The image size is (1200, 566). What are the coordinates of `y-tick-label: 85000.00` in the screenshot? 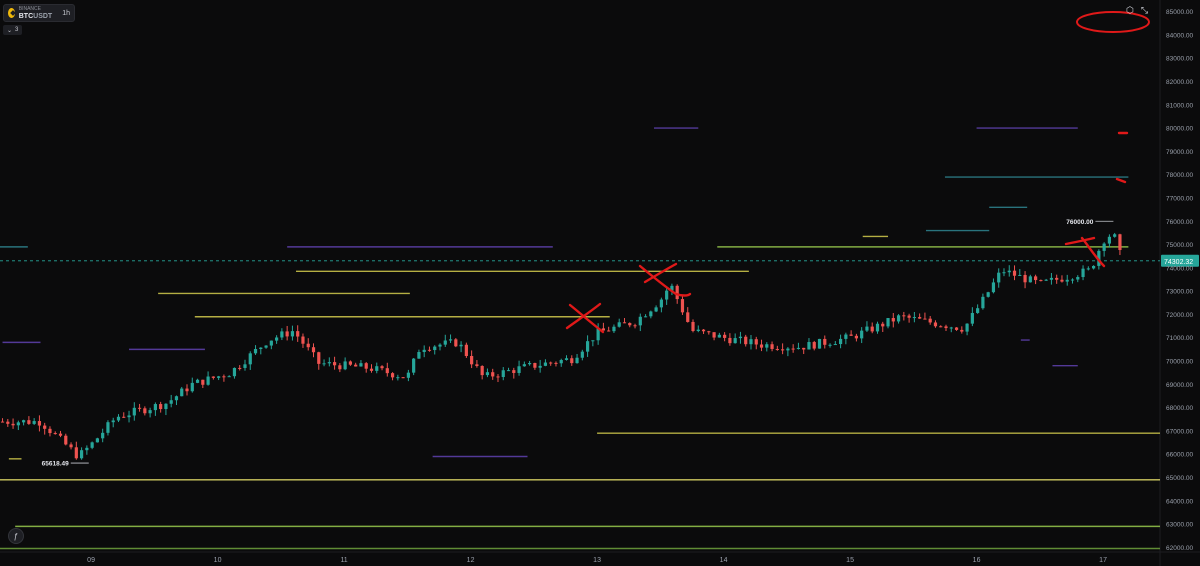 It's located at (1179, 12).